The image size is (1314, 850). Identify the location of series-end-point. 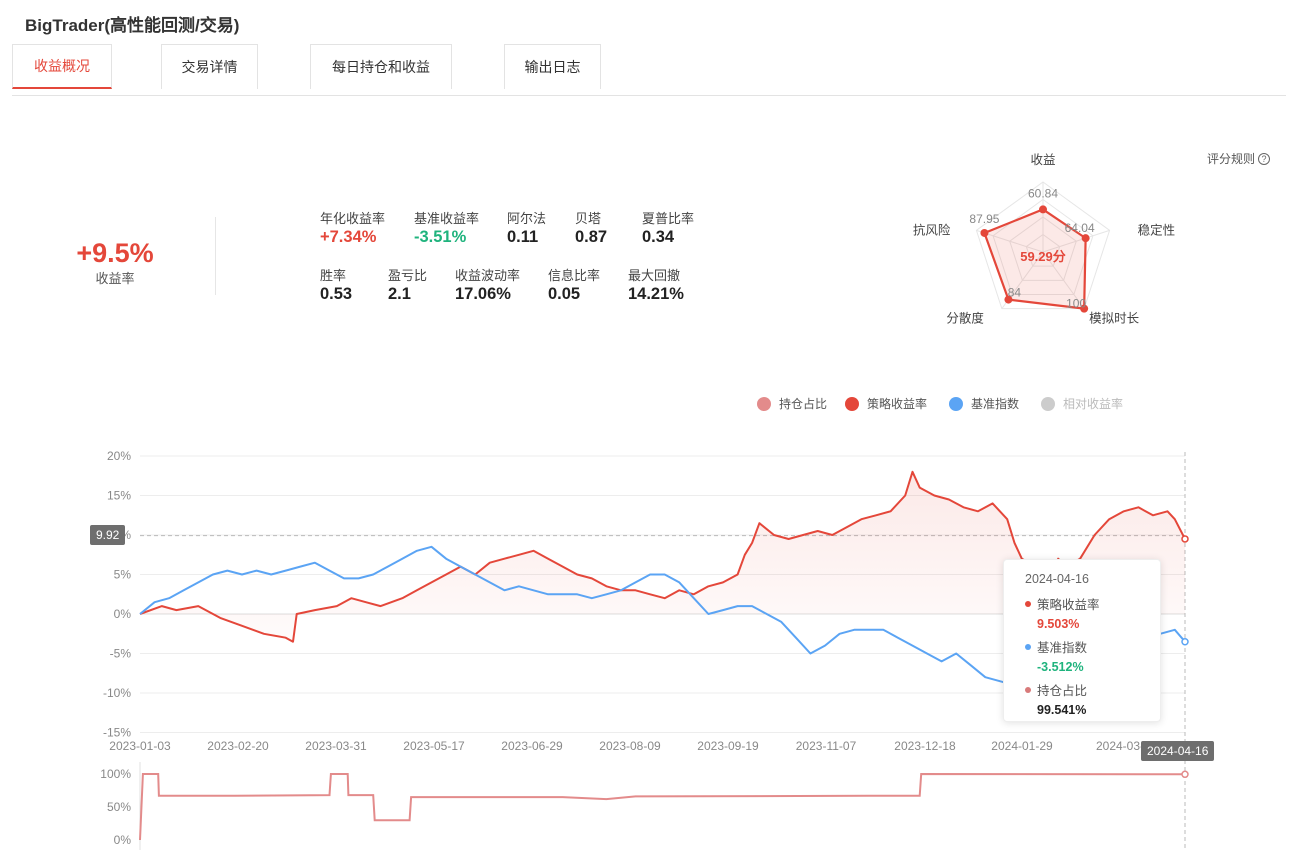
(1185, 641).